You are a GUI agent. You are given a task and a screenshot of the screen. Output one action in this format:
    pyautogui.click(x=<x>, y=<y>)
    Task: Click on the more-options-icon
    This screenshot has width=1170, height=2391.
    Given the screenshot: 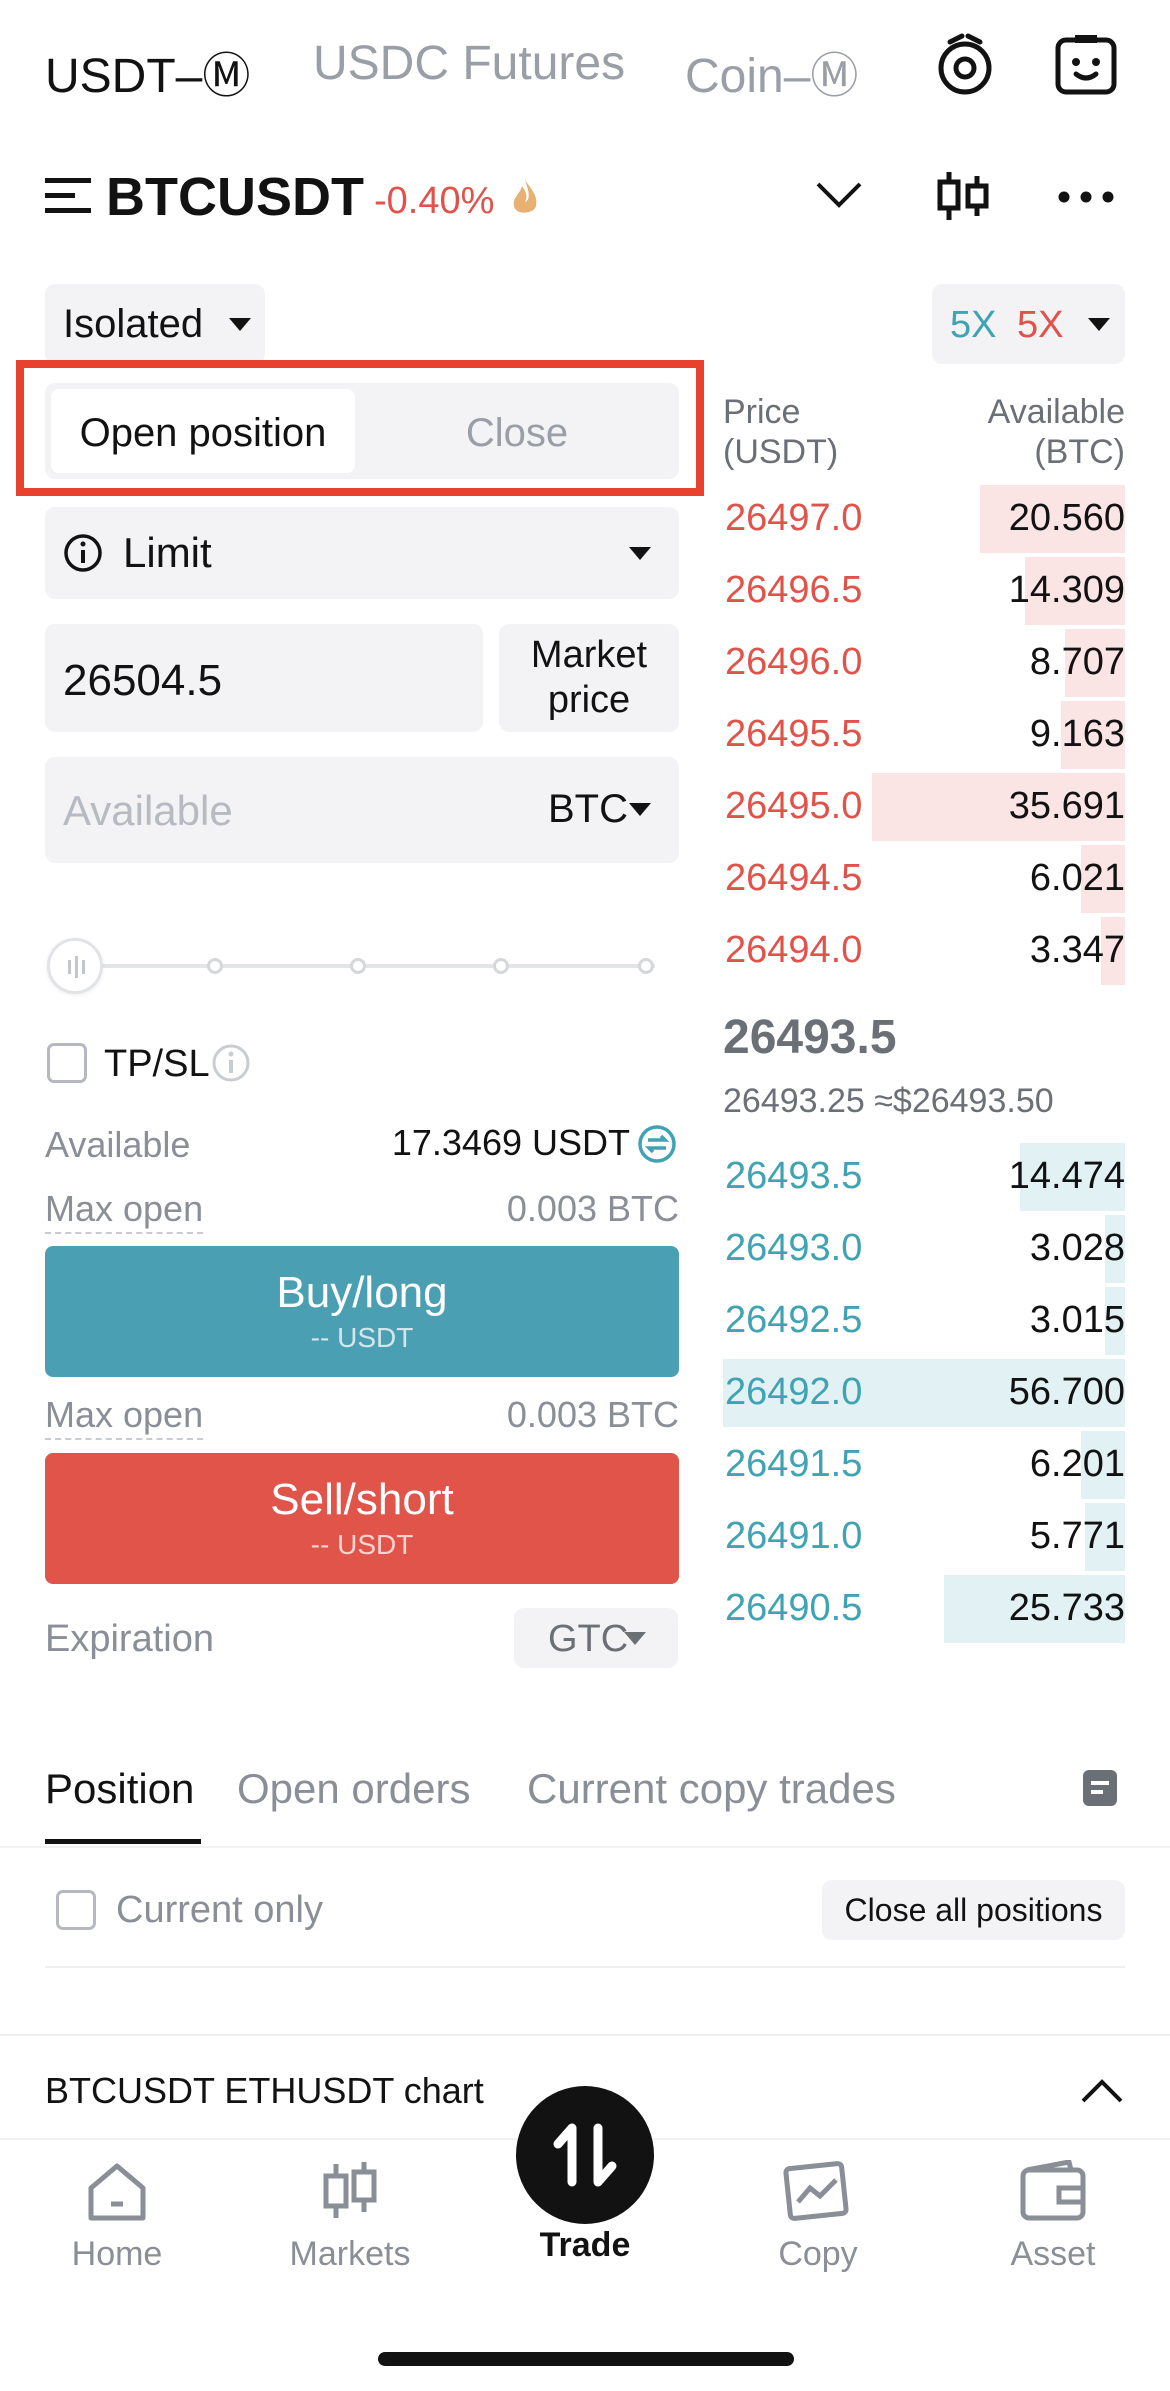 What is the action you would take?
    pyautogui.click(x=1086, y=196)
    